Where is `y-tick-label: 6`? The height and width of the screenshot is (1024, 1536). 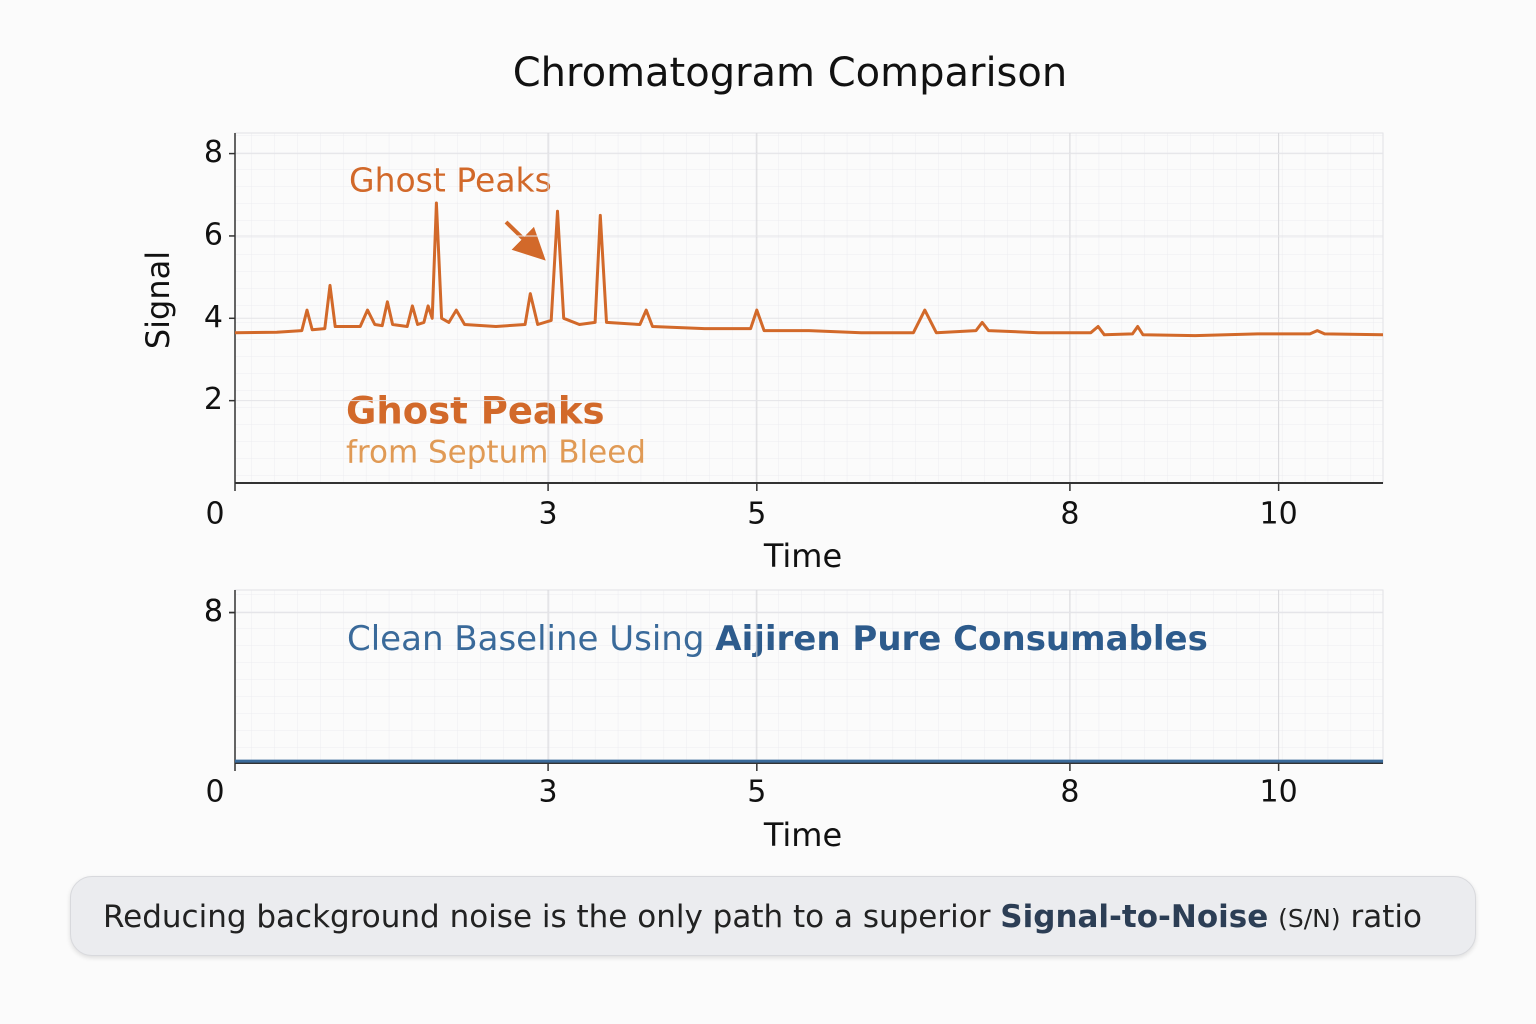
y-tick-label: 6 is located at coordinates (213, 234).